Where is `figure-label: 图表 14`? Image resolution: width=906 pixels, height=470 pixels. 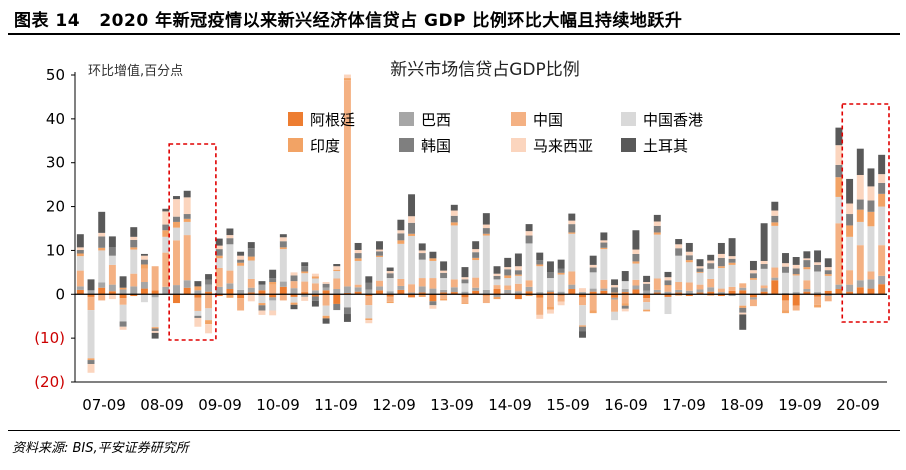
figure-label: 图表 14 is located at coordinates (47, 21).